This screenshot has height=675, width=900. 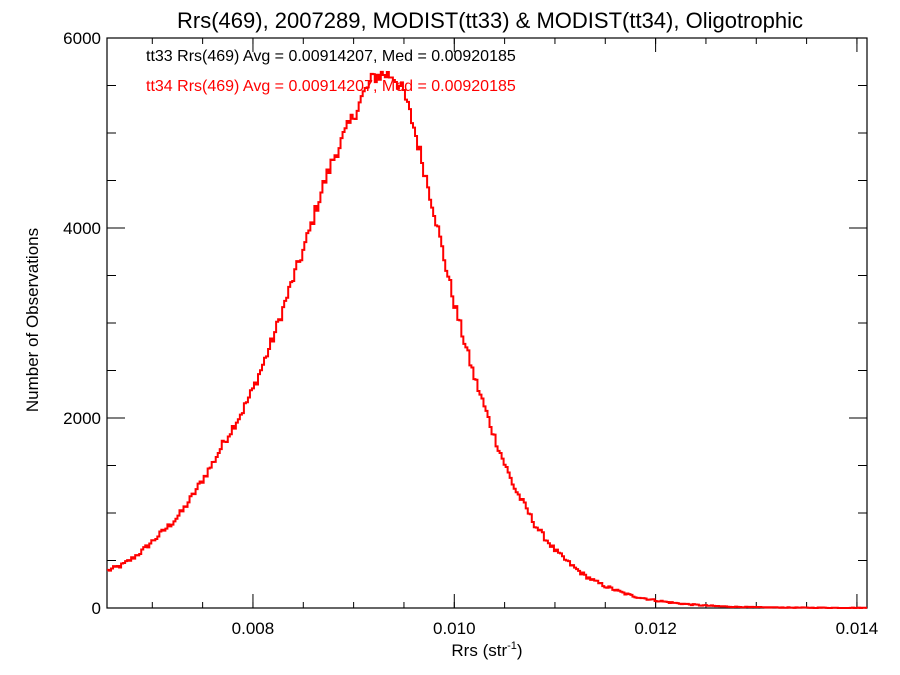 What do you see at coordinates (32, 320) in the screenshot?
I see `y-axis-label: Number of Observations` at bounding box center [32, 320].